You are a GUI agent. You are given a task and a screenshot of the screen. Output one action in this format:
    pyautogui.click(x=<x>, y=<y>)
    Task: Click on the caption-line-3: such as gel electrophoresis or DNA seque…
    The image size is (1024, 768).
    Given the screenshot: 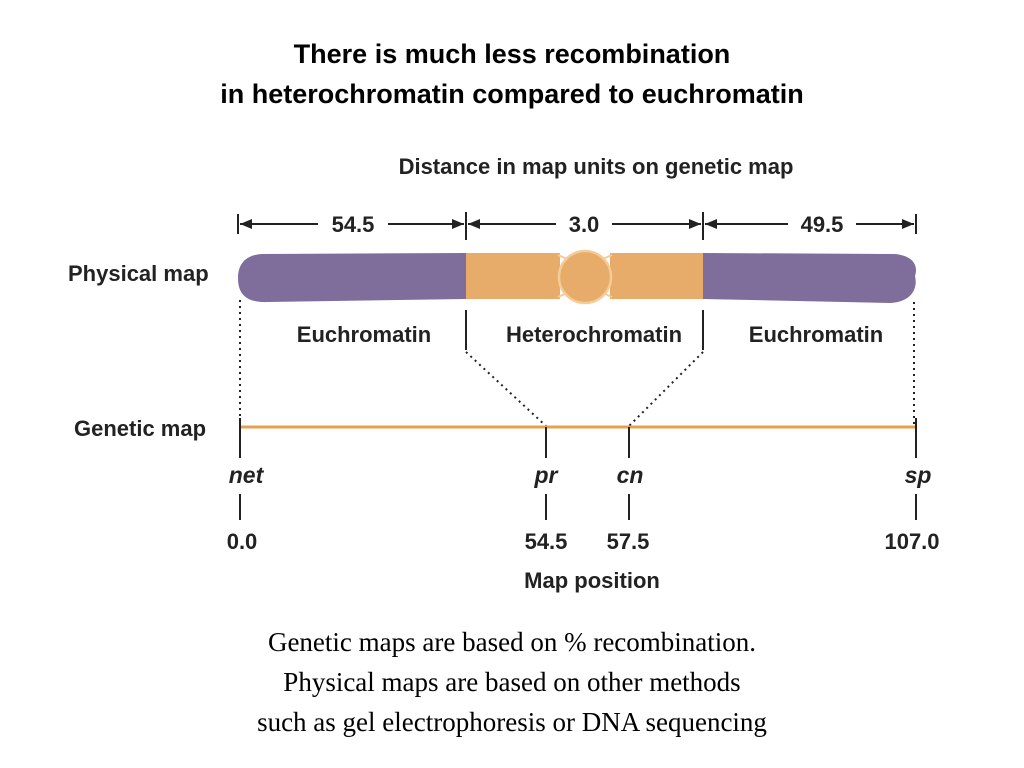 What is the action you would take?
    pyautogui.click(x=512, y=722)
    